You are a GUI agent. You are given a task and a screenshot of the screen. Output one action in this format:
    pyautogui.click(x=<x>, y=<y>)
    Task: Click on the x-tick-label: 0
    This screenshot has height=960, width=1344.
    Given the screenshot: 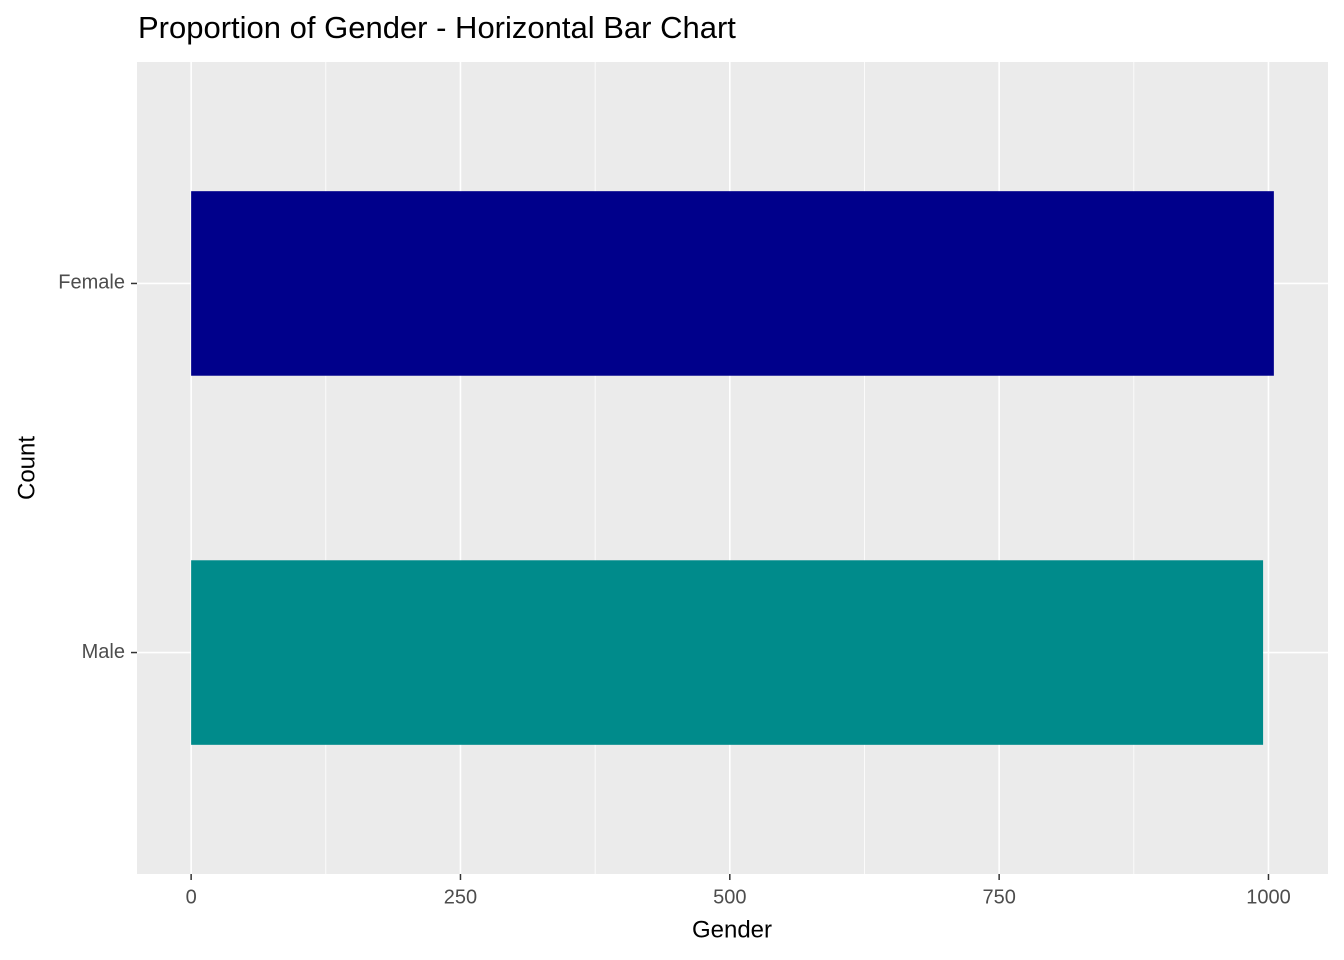 What is the action you would take?
    pyautogui.click(x=191, y=897)
    